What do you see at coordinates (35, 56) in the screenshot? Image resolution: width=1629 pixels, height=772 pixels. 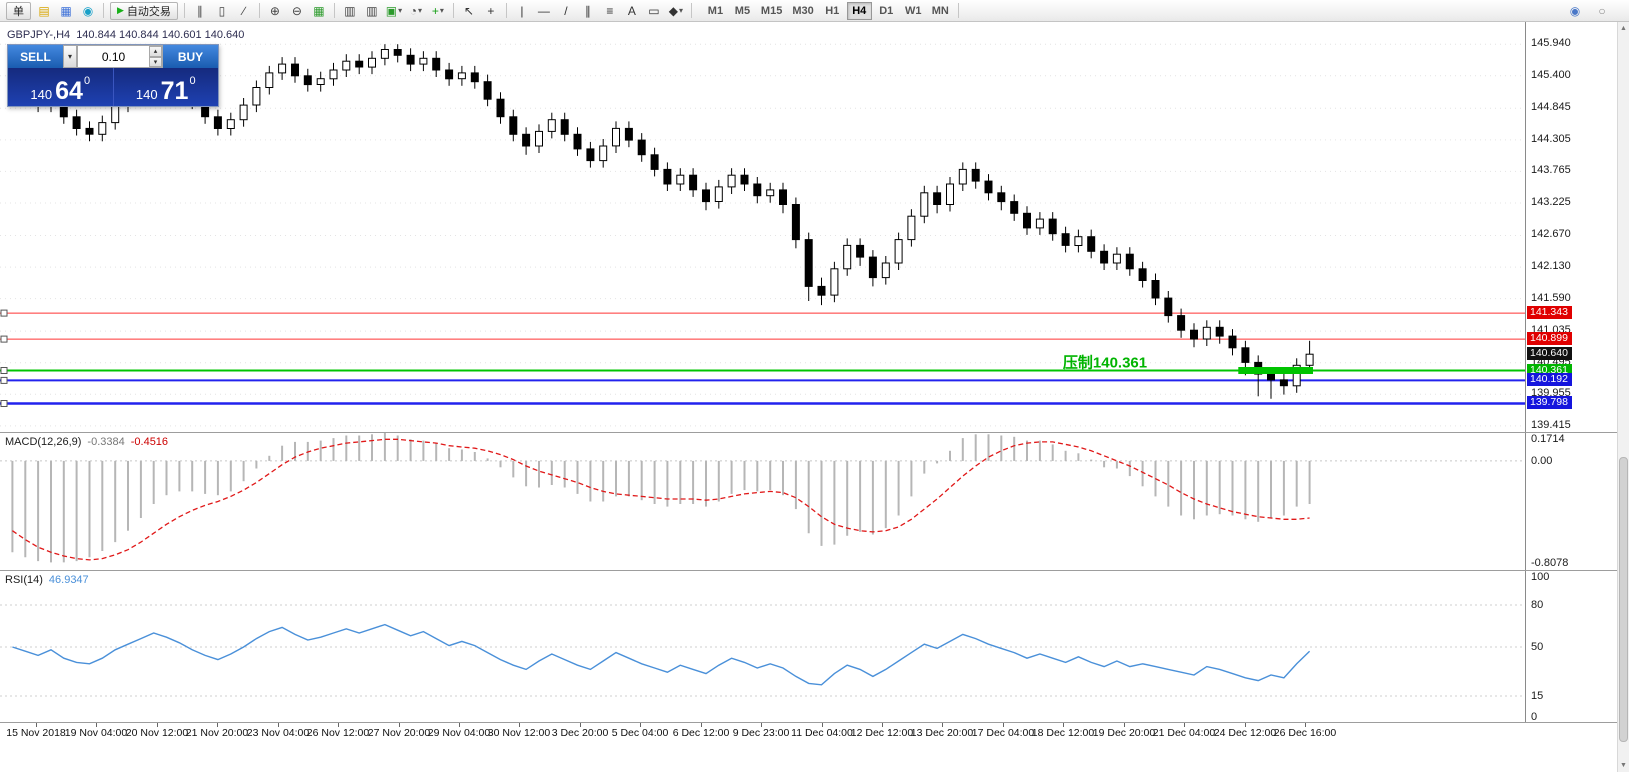 I see `sell-button: SELL` at bounding box center [35, 56].